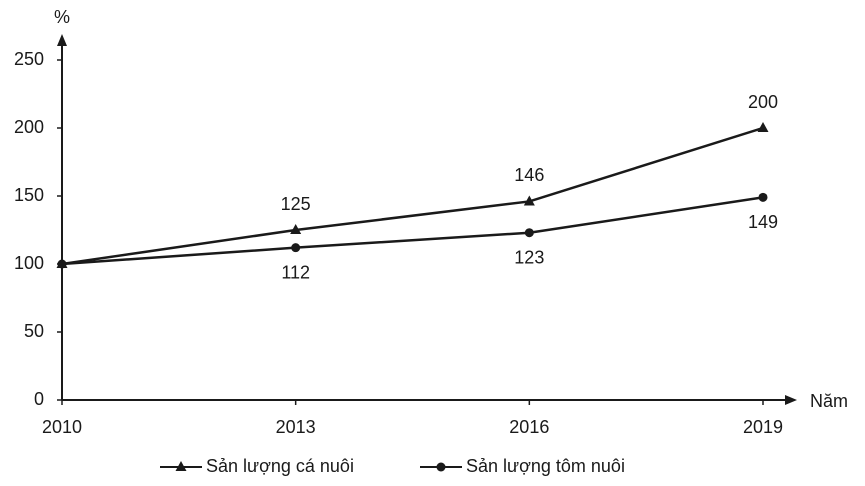  What do you see at coordinates (763, 222) in the screenshot?
I see `data-label: 149` at bounding box center [763, 222].